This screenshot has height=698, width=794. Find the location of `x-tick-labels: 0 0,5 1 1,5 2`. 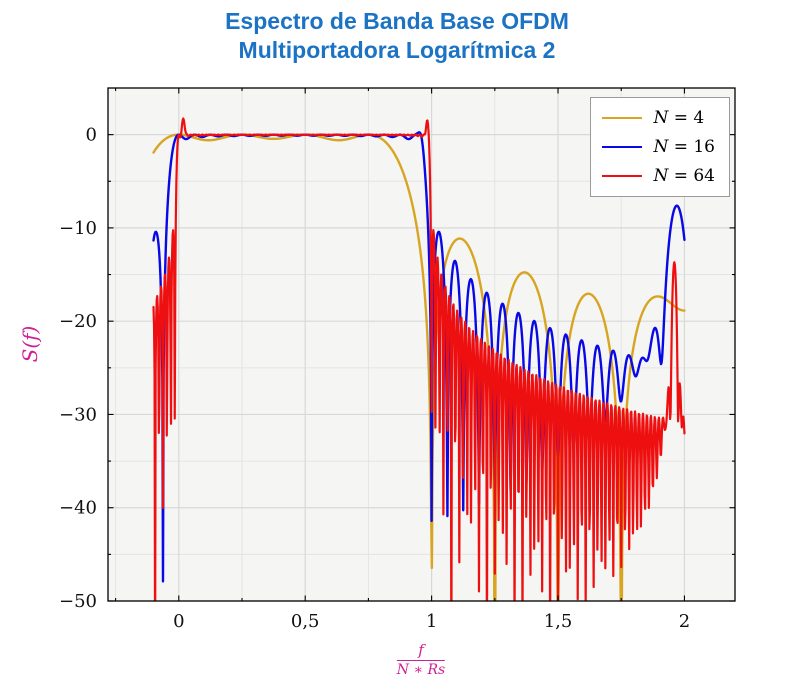

x-tick-labels: 0 0,5 1 1,5 2 is located at coordinates (431, 621).